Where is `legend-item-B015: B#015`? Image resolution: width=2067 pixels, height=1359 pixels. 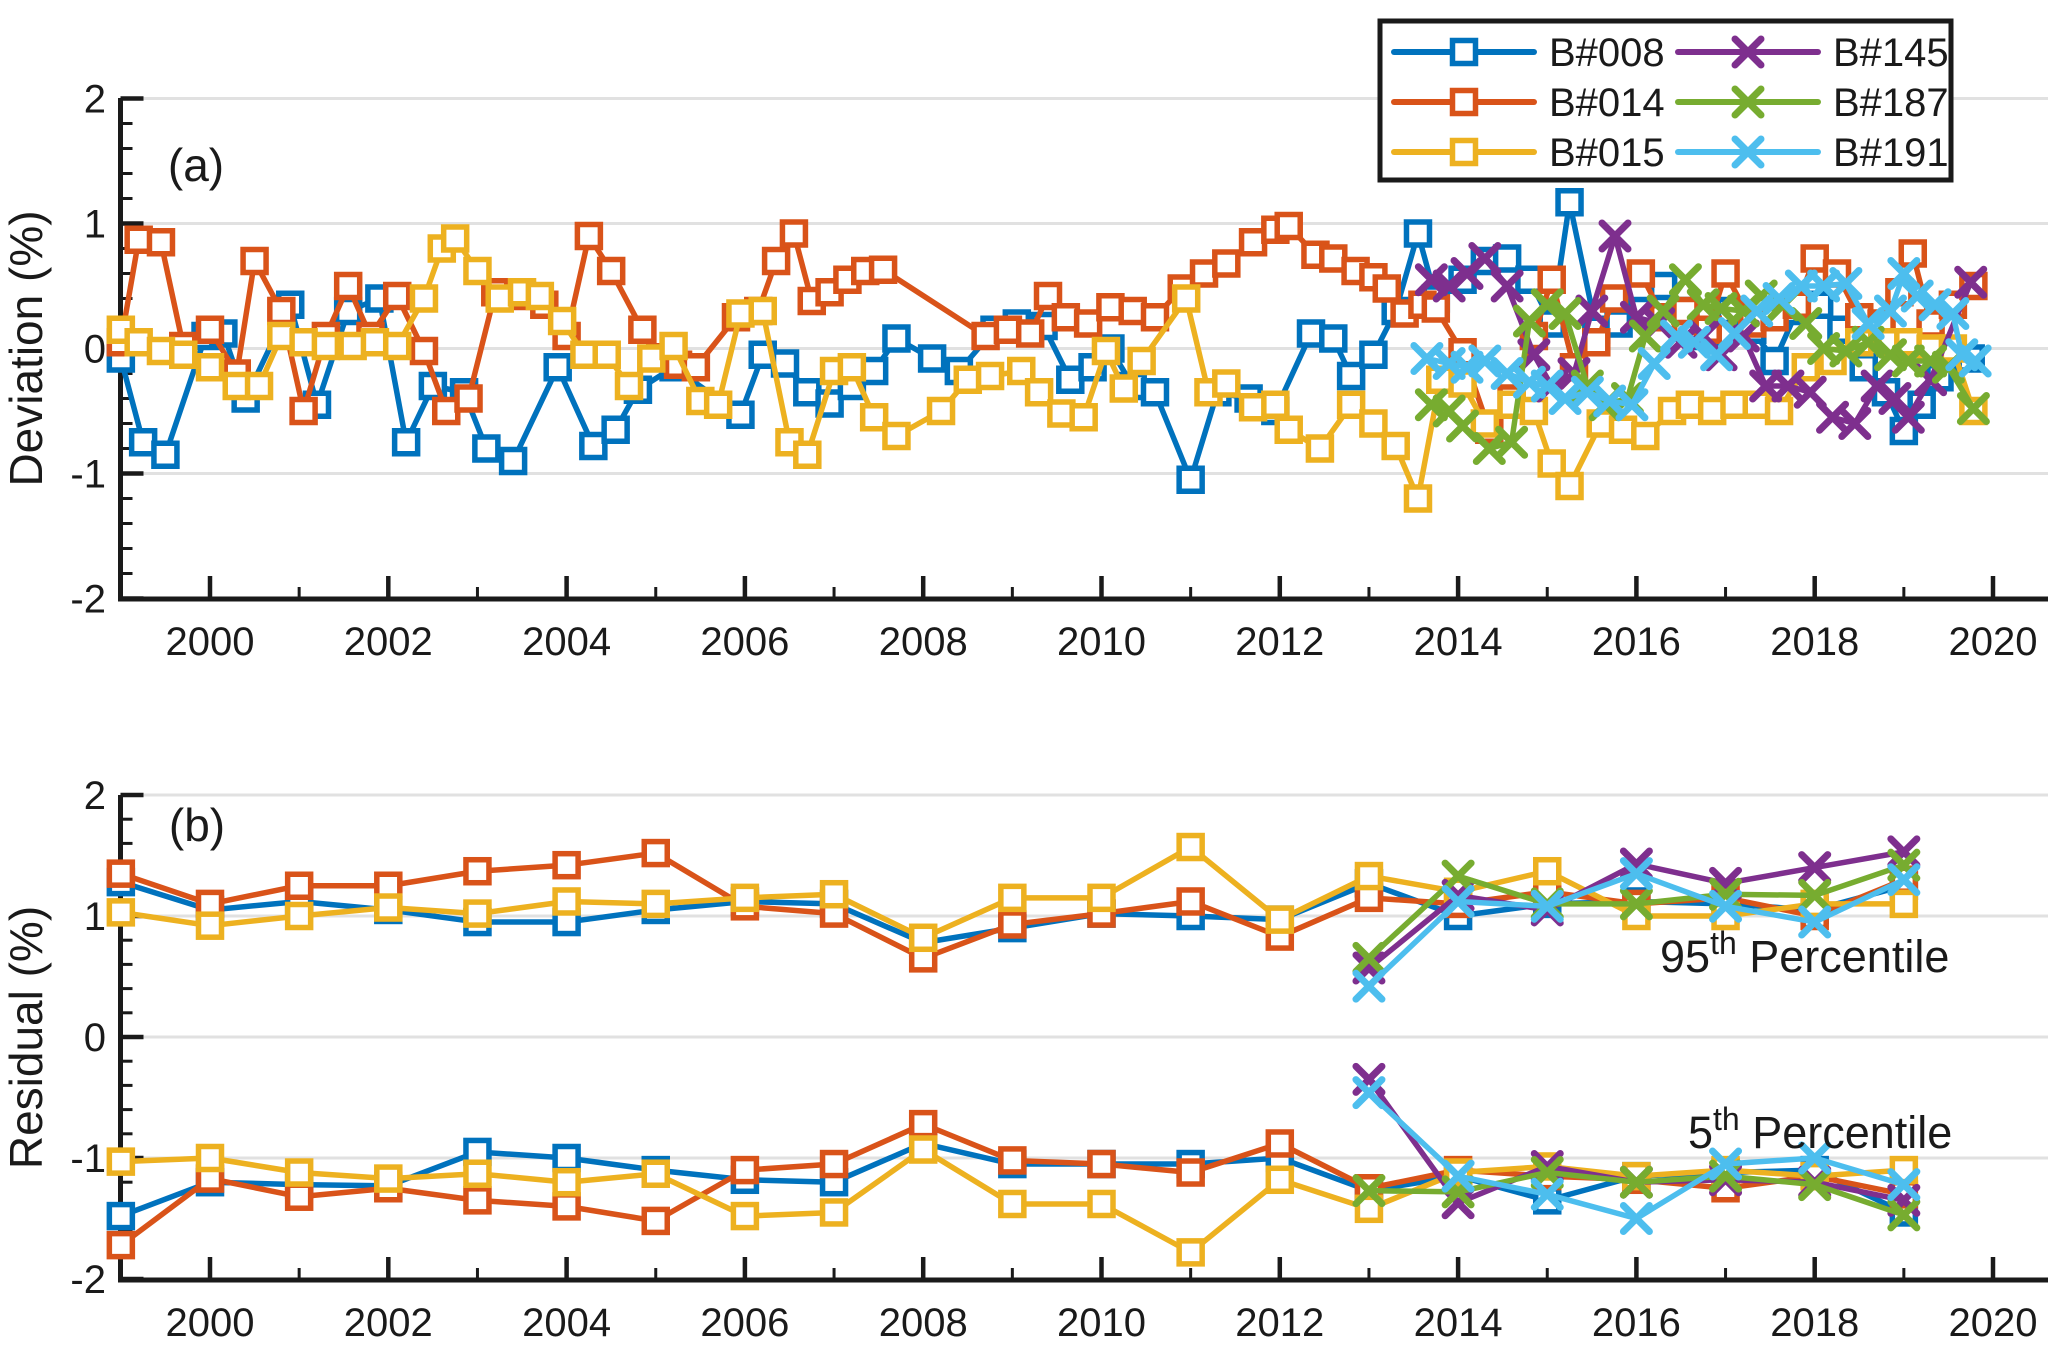
legend-item-B015: B#015 is located at coordinates (1528, 153).